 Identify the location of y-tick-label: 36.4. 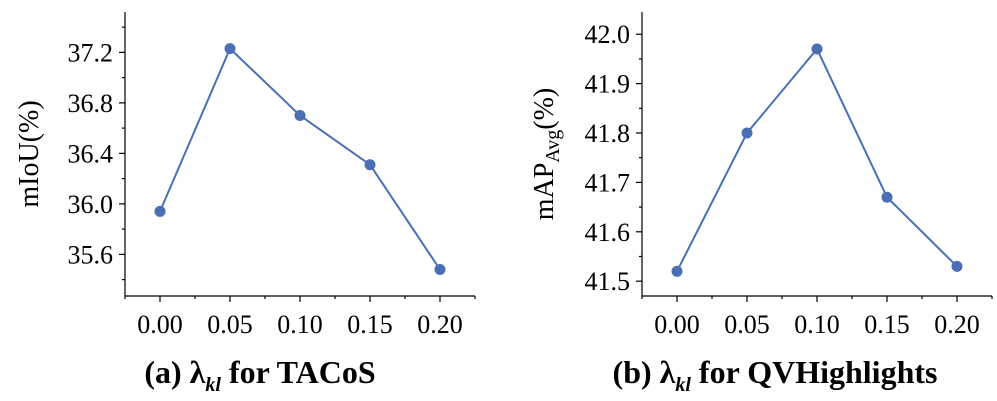
(91, 153).